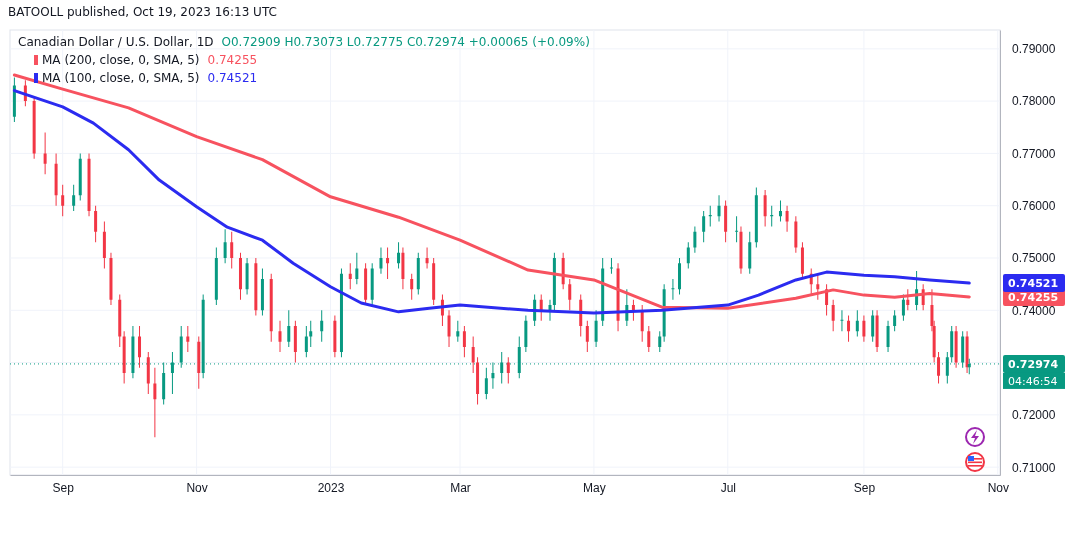  Describe the element at coordinates (331, 487) in the screenshot. I see `x-tick-label: 2023` at that location.